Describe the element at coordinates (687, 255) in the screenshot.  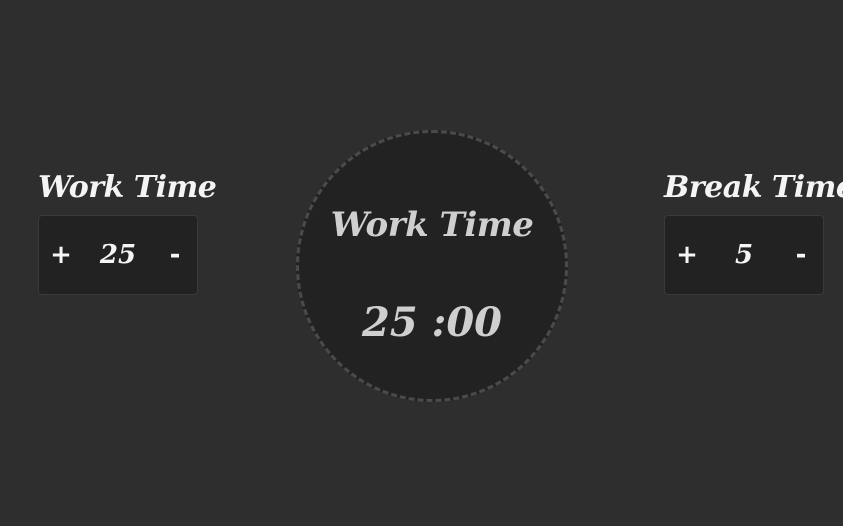
I see `break-time-increment-button: +` at that location.